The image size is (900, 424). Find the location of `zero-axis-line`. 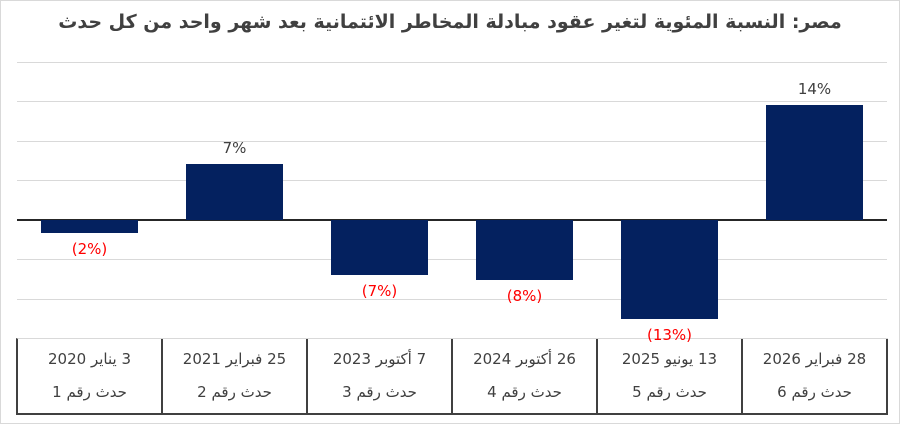

zero-axis-line is located at coordinates (452, 219).